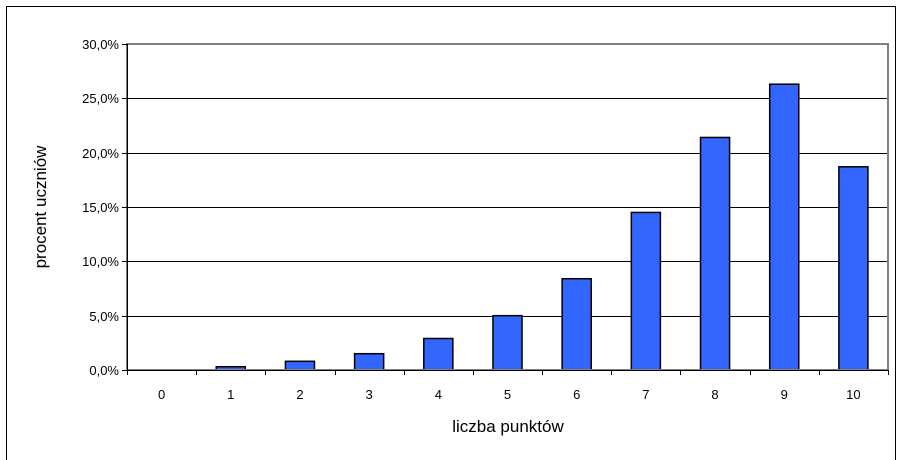  Describe the element at coordinates (100, 44) in the screenshot. I see `y-tick-label: 30,0%` at that location.